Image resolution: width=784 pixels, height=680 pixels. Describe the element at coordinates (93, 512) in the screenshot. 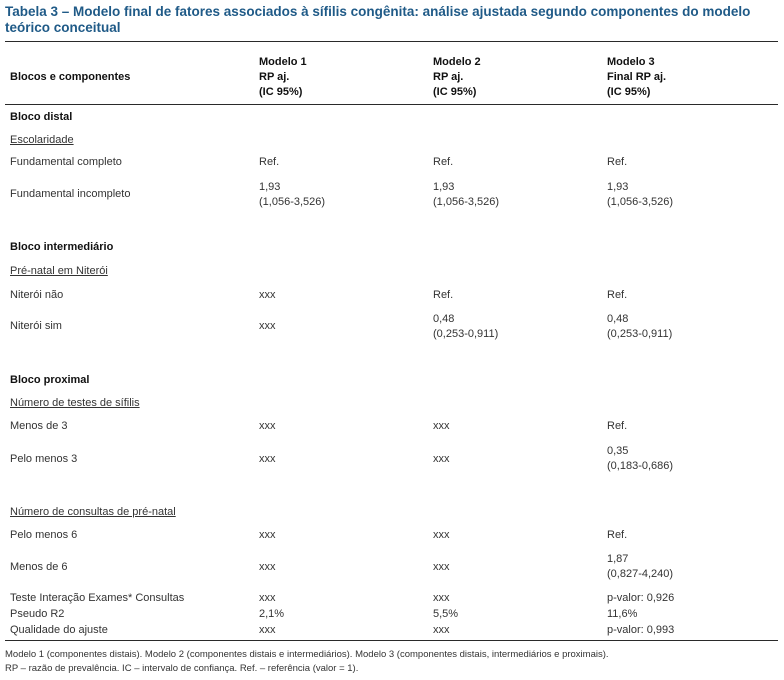

I see `subgroup-label: Número de consultas de pré-natal` at that location.